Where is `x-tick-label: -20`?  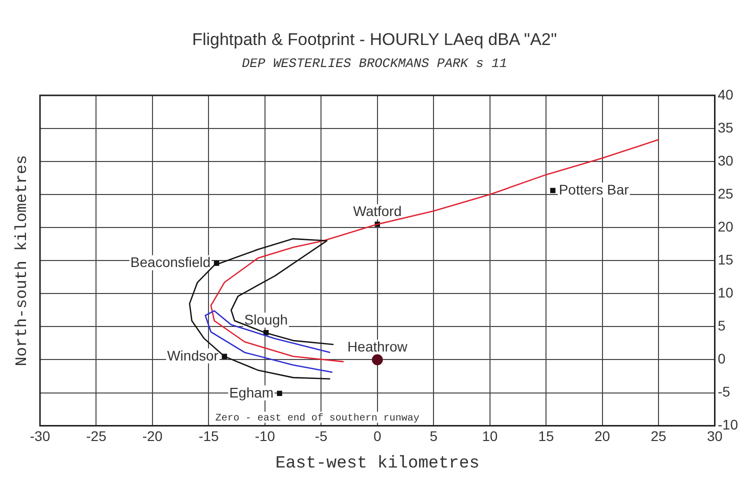
x-tick-label: -20 is located at coordinates (152, 436).